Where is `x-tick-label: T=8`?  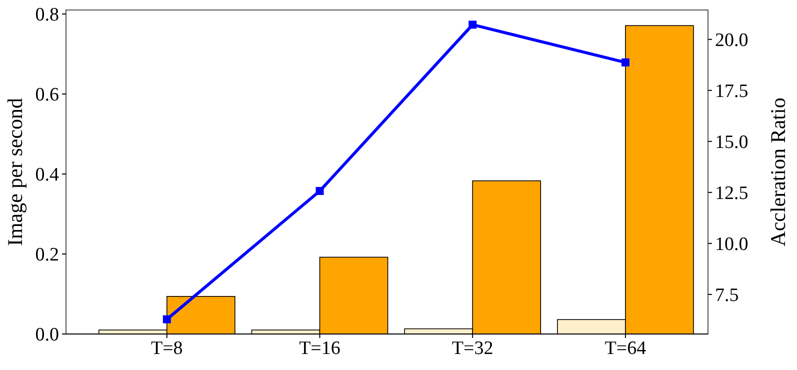
x-tick-label: T=8 is located at coordinates (166, 348).